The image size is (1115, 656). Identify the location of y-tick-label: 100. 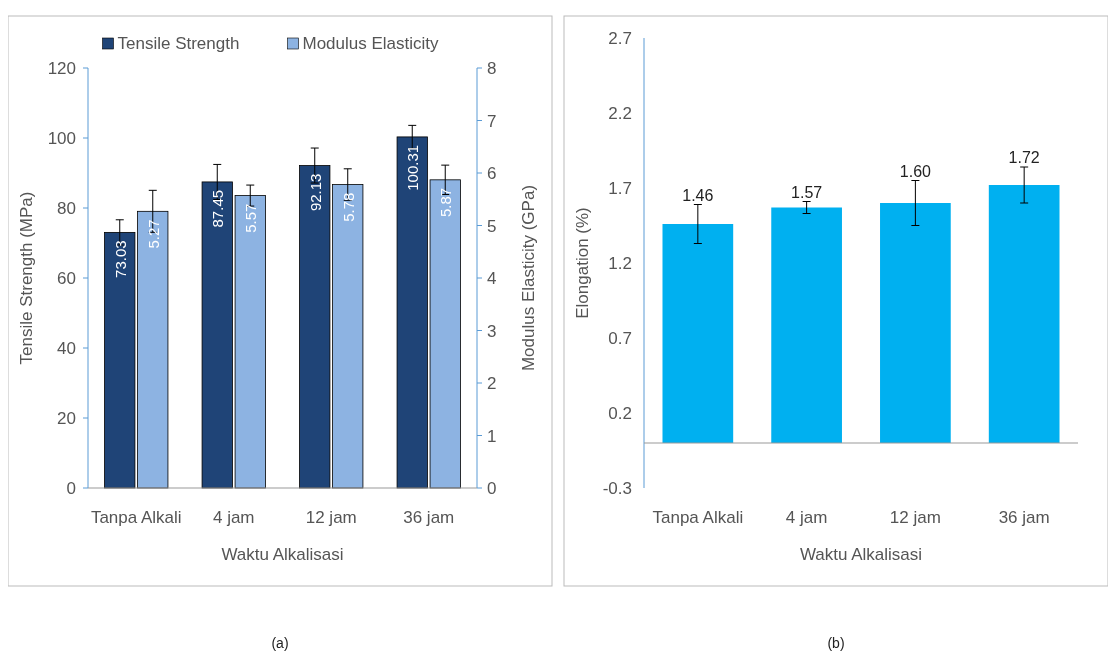
(61, 138).